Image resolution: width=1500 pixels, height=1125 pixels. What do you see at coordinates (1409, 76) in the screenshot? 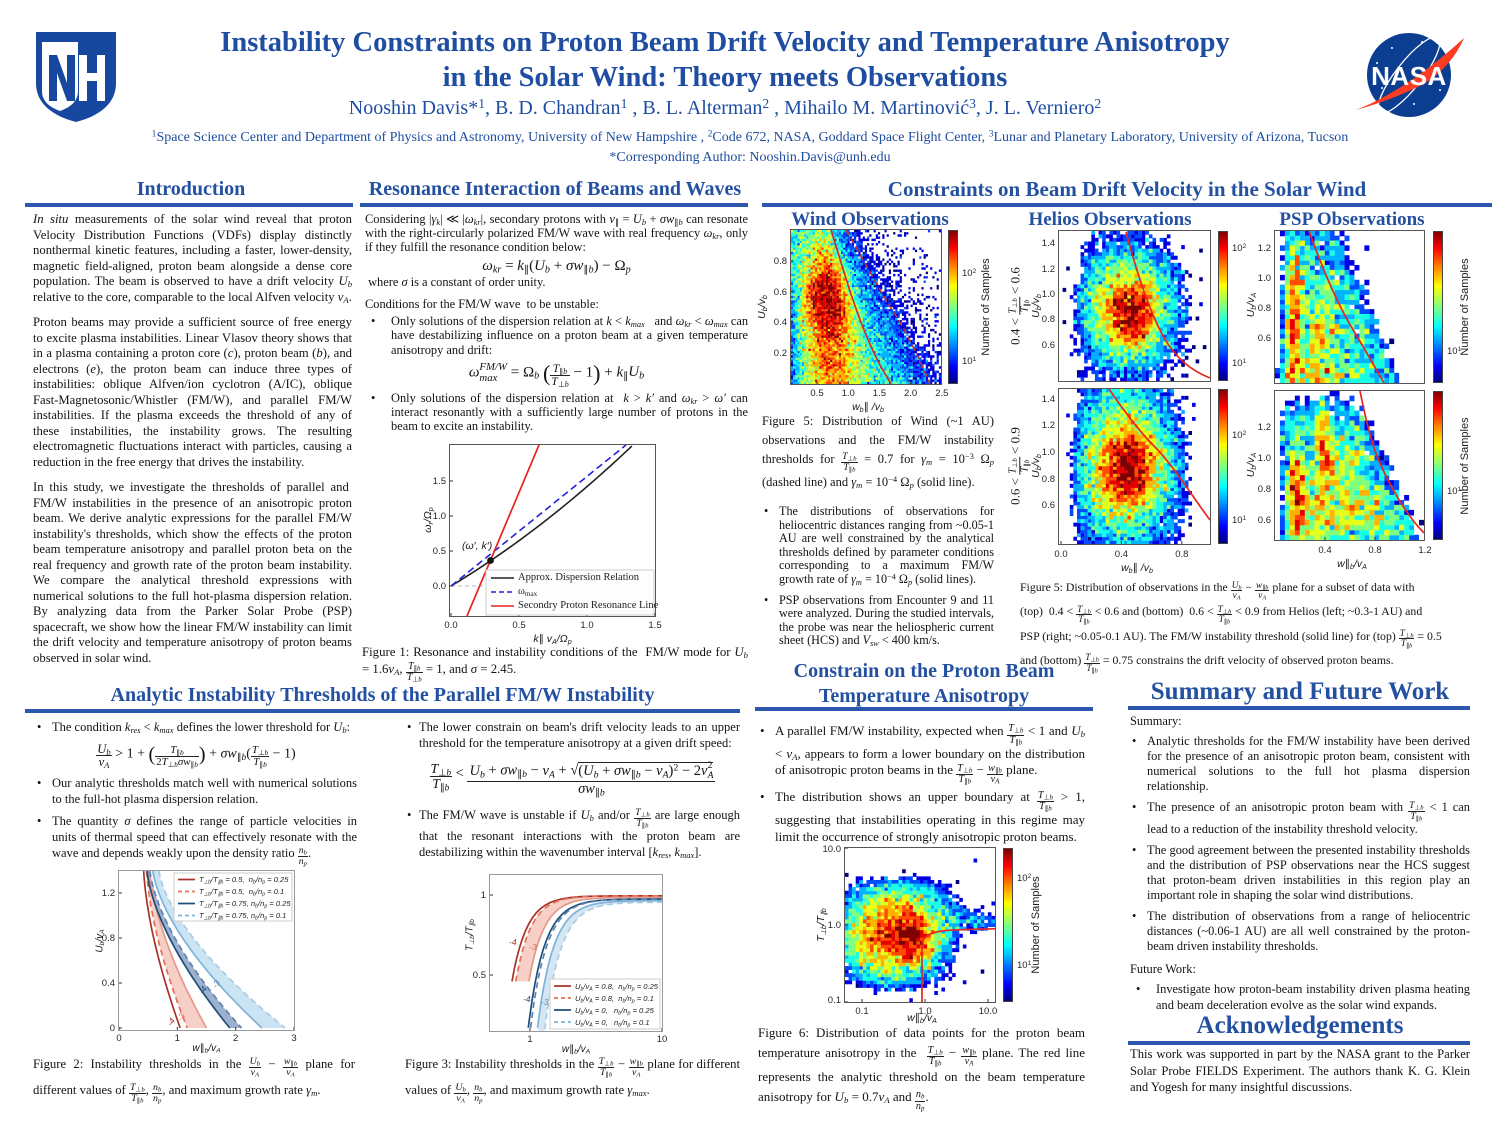
I see `svg-text: NASA` at bounding box center [1409, 76].